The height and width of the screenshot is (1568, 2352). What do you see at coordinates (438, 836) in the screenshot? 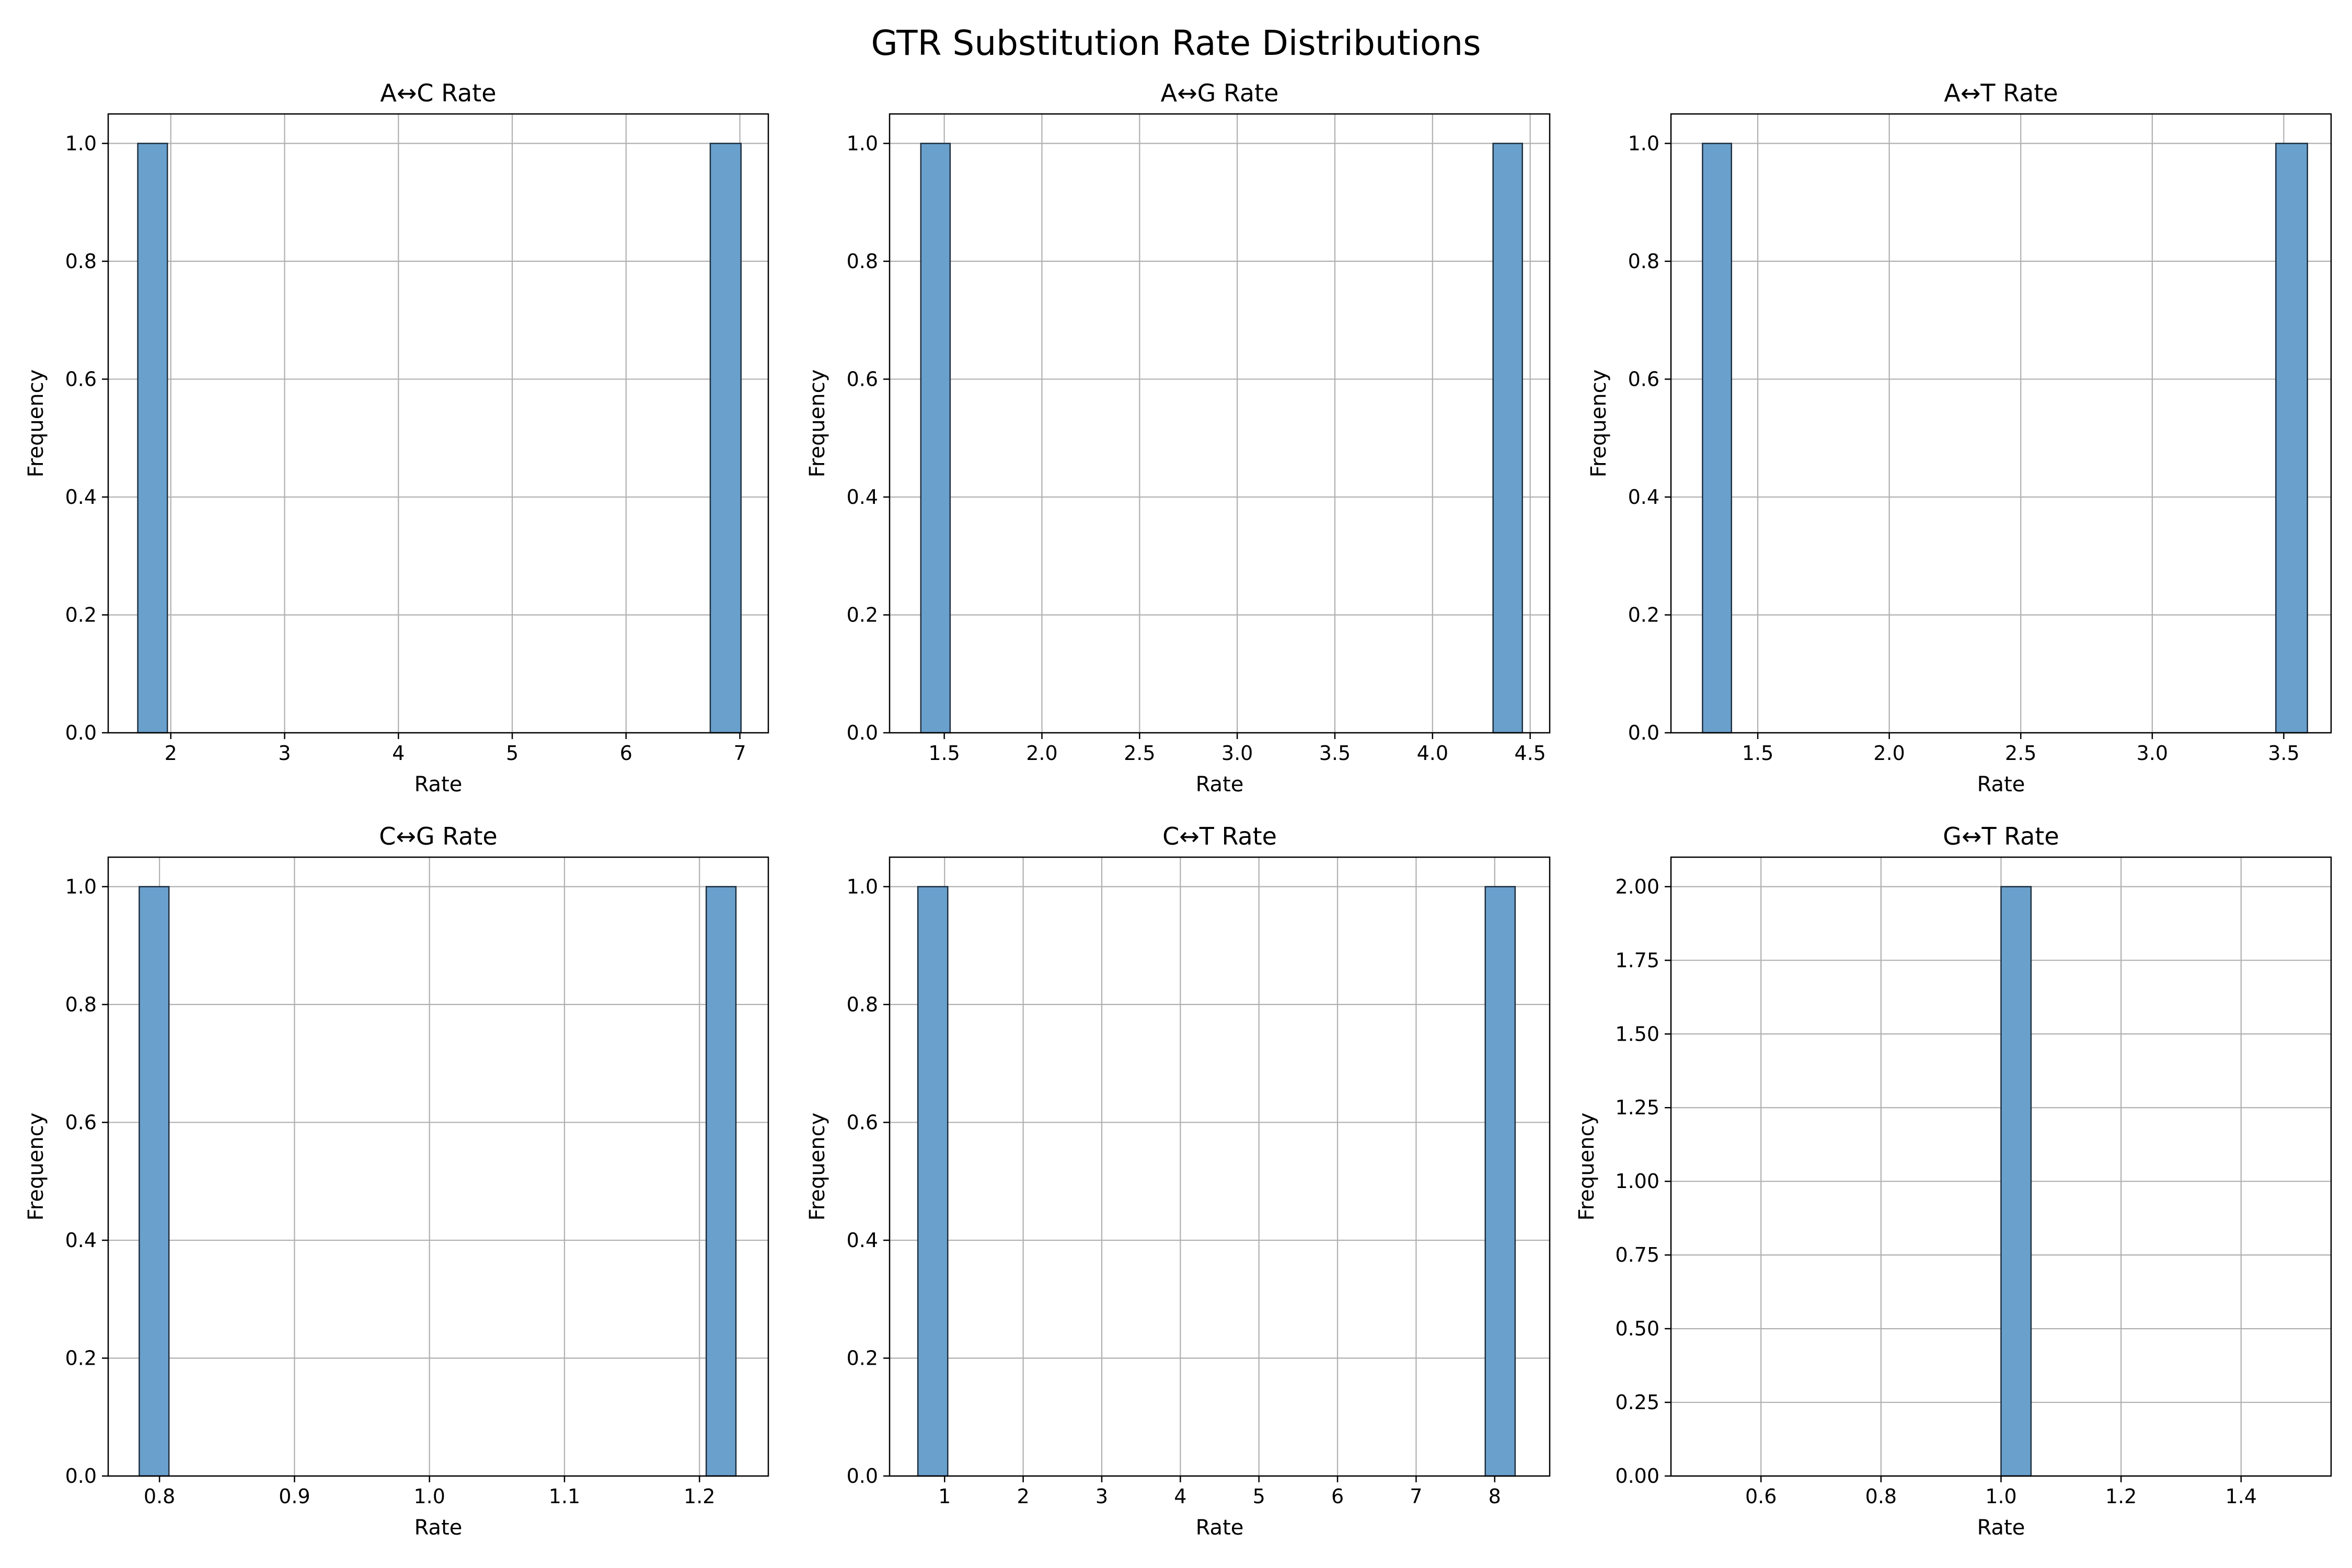
I see `subplot-title: C↔G Rate` at bounding box center [438, 836].